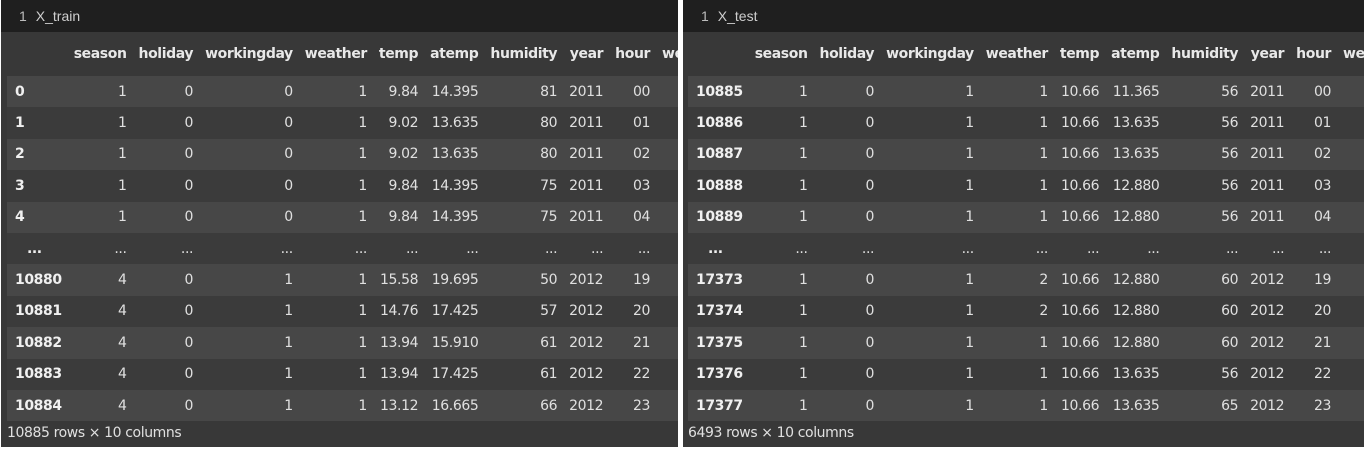 Image resolution: width=1366 pixels, height=450 pixels. Describe the element at coordinates (1135, 280) in the screenshot. I see `table-cell: 12.880` at that location.